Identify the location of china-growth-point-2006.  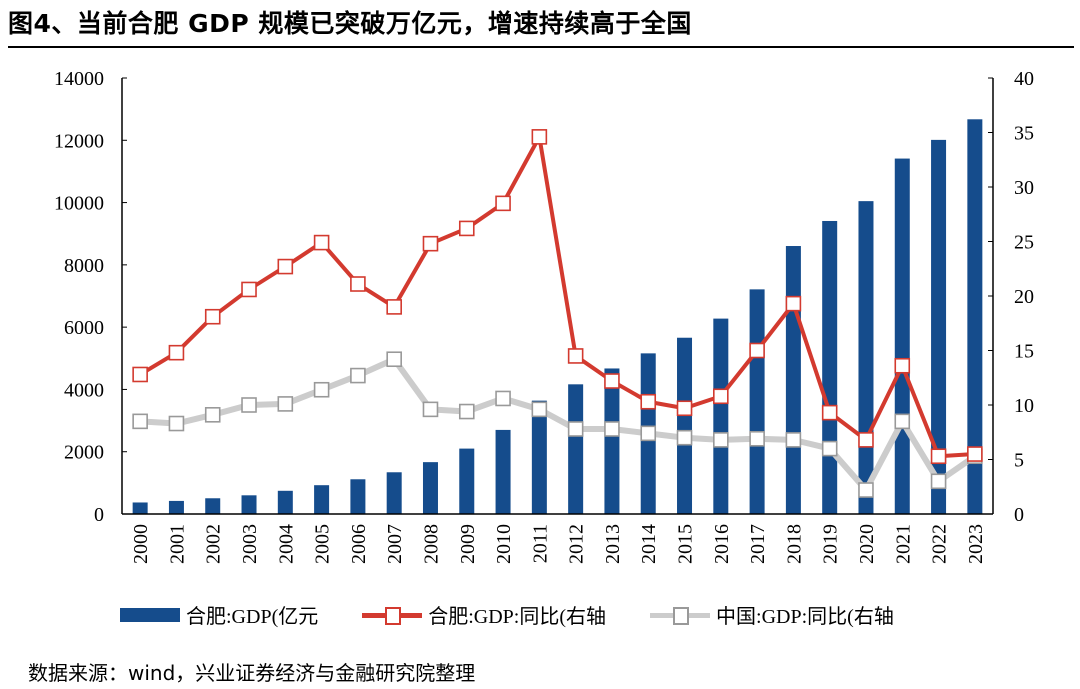
(358, 375).